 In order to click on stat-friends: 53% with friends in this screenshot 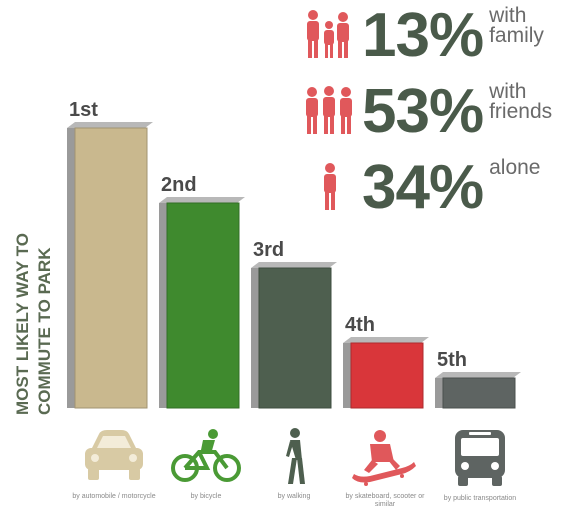, I will do `click(427, 111)`.